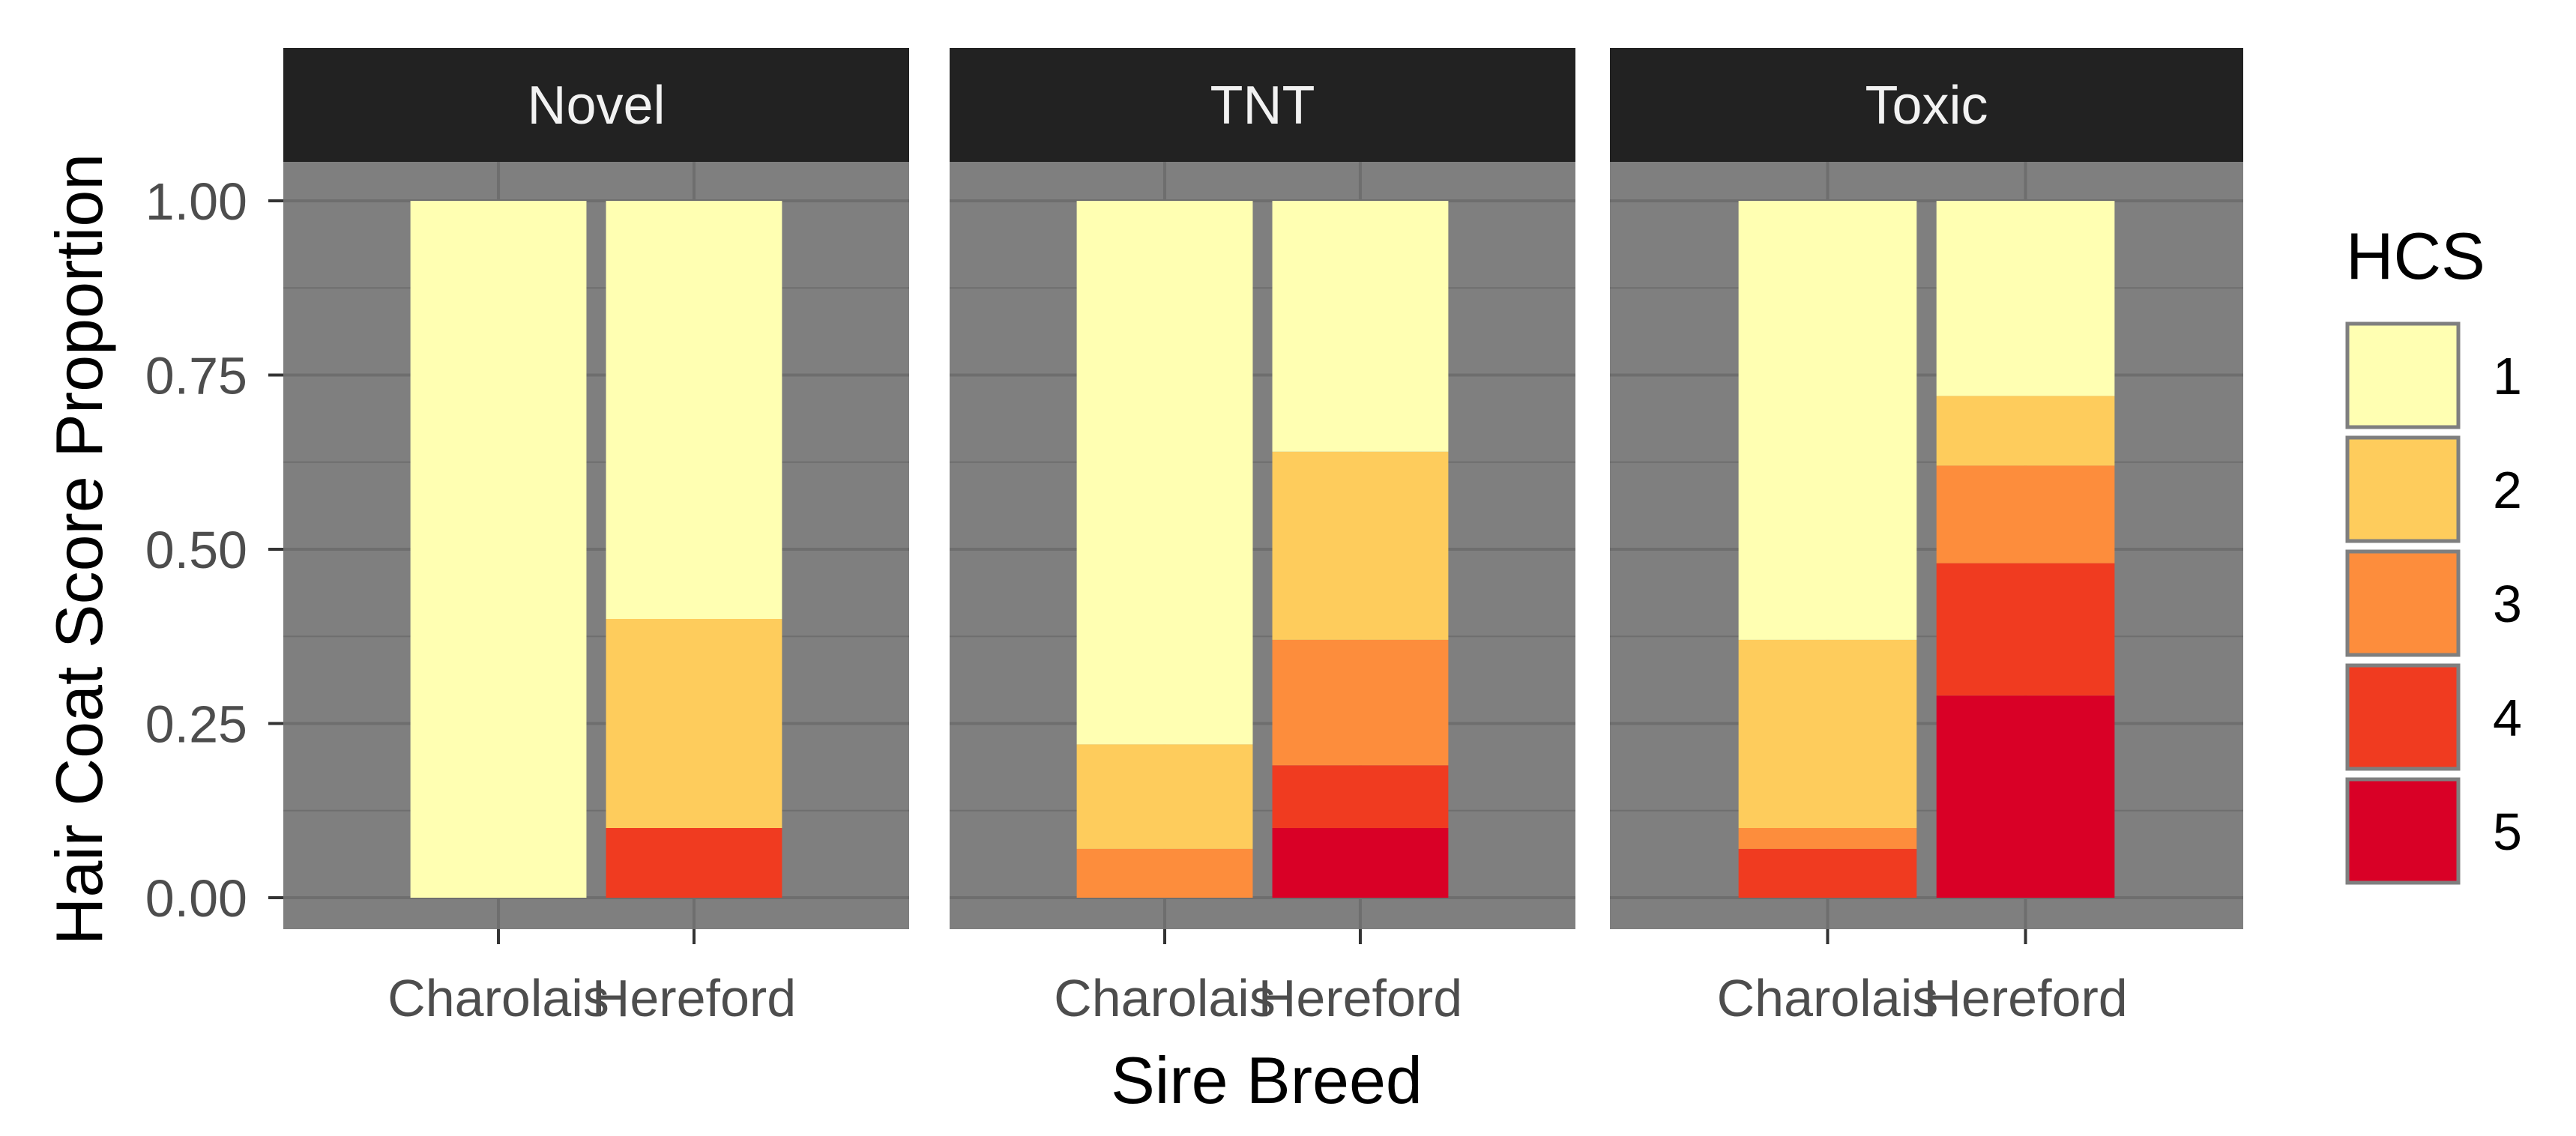  What do you see at coordinates (196, 724) in the screenshot?
I see `y-tick-label: 0.25` at bounding box center [196, 724].